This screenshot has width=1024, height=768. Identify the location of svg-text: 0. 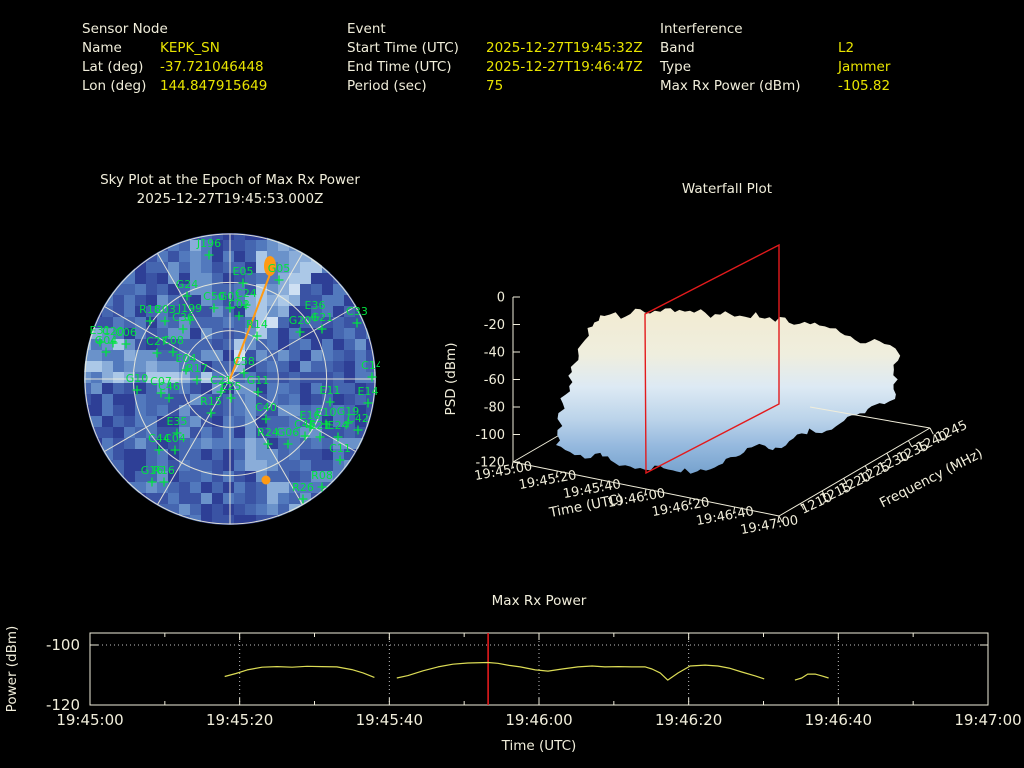
(501, 298).